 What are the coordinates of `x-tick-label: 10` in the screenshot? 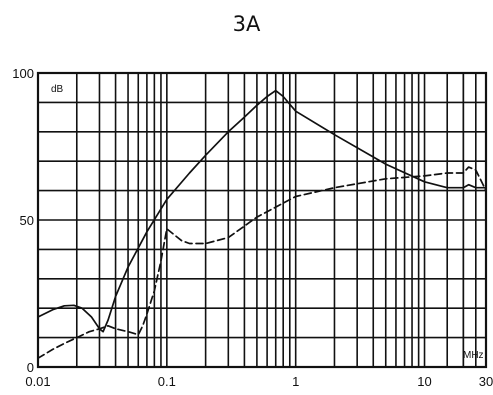 It's located at (424, 381).